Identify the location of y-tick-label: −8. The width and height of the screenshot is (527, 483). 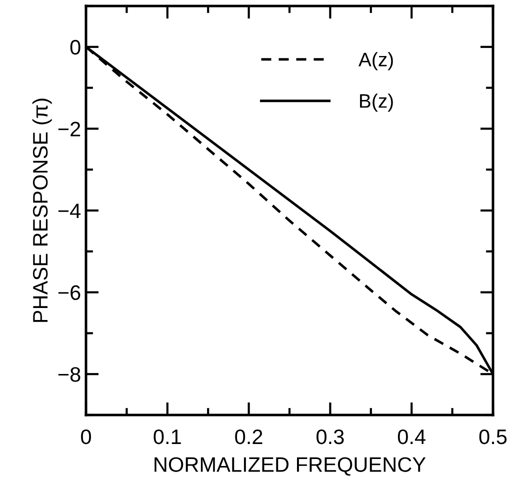
(69, 374).